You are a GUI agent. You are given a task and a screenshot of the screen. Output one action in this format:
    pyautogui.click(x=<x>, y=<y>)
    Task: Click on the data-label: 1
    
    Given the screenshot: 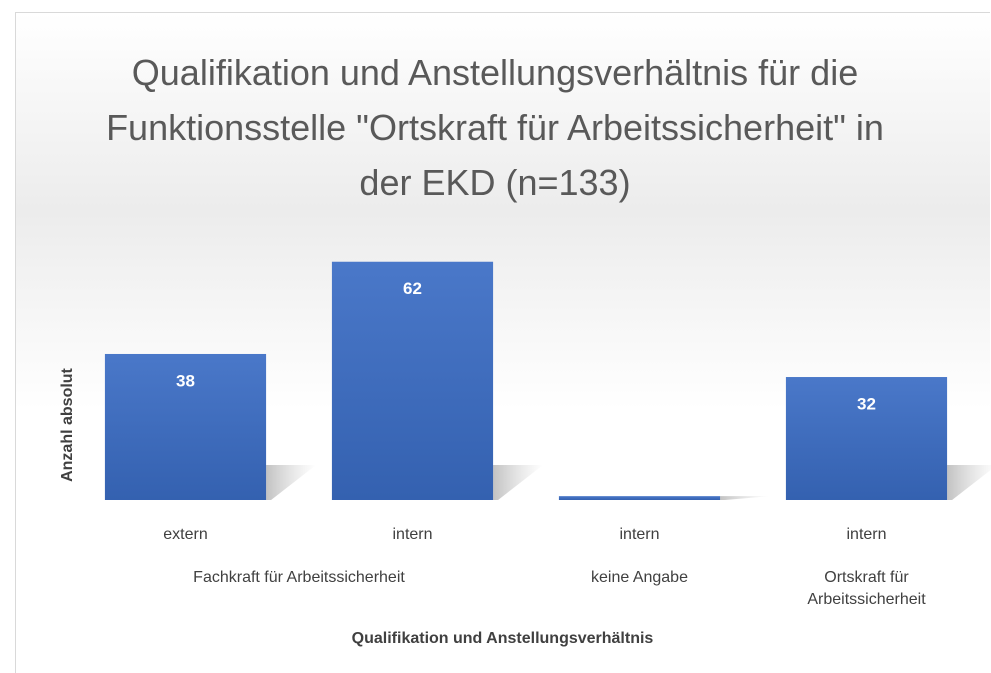 What is the action you would take?
    pyautogui.click(x=639, y=523)
    